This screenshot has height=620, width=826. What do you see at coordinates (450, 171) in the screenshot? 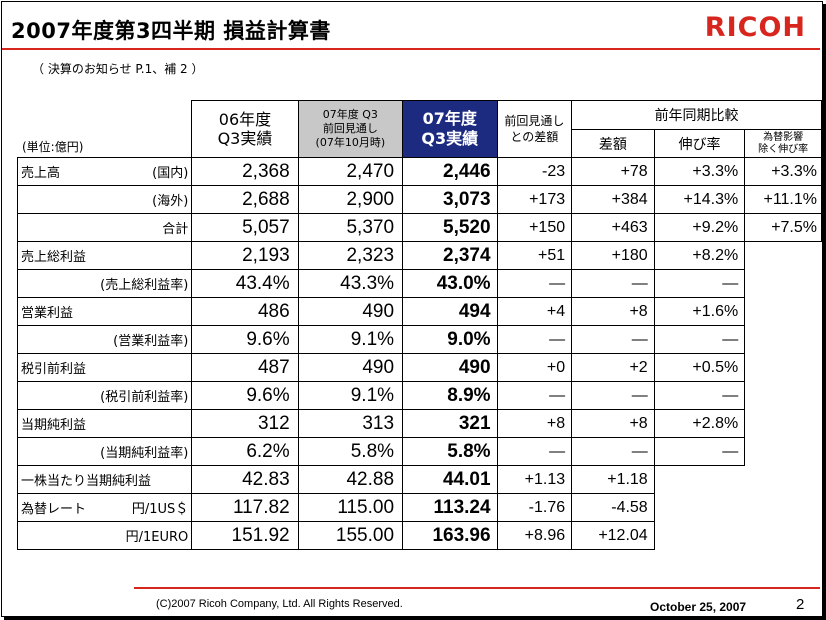
I see `cell-fy07: 2,446` at bounding box center [450, 171].